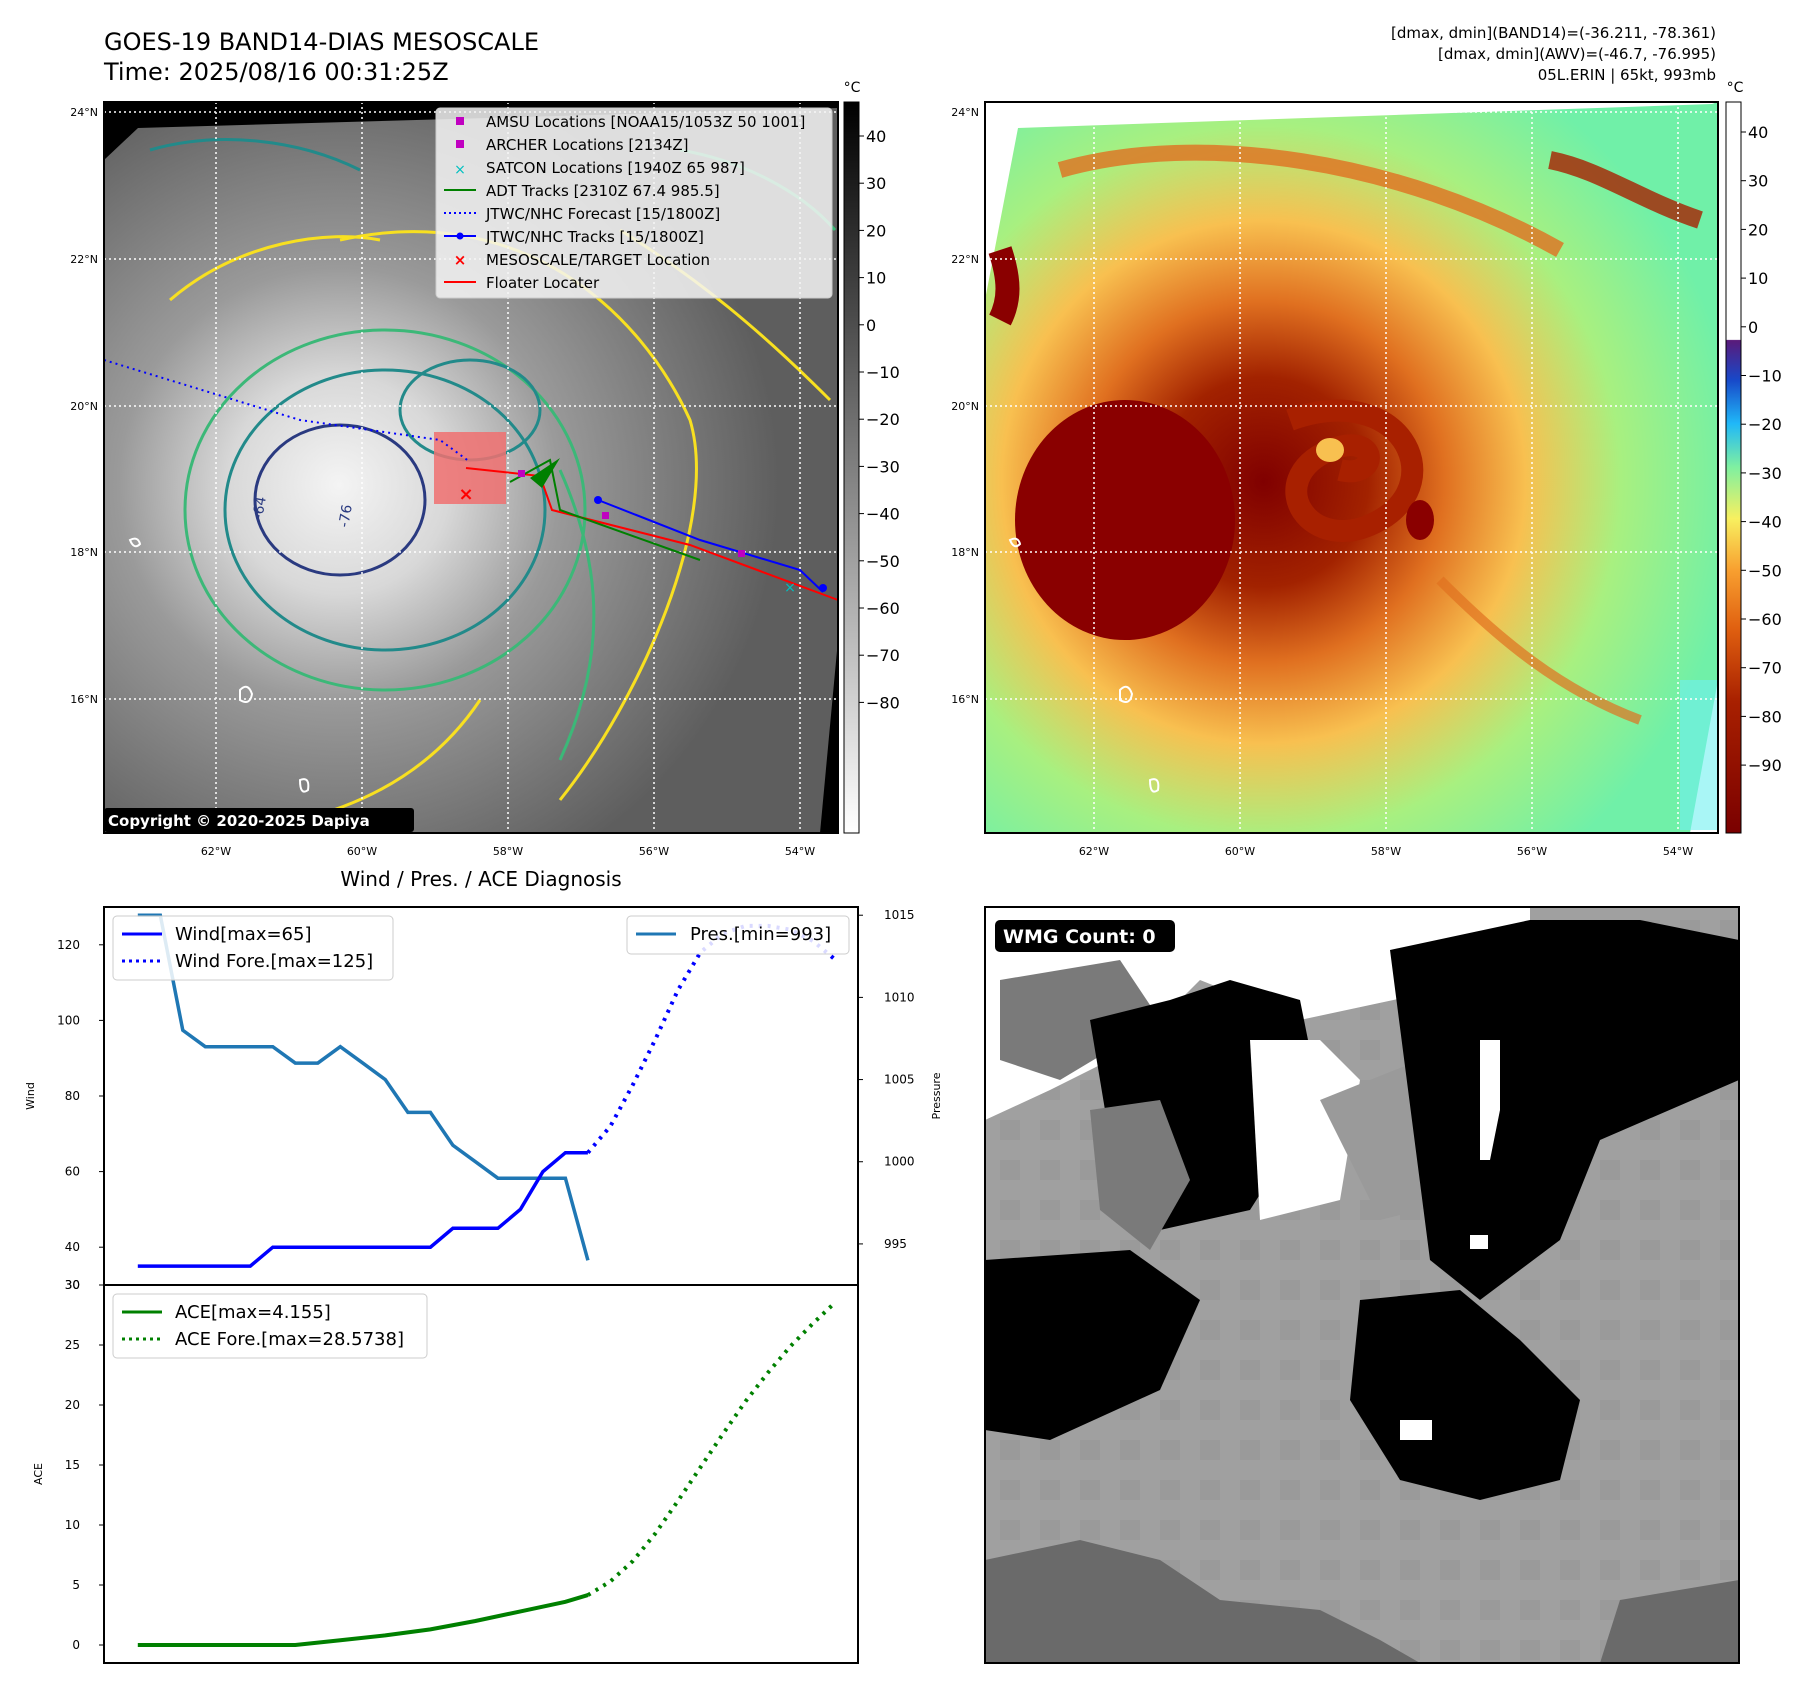  What do you see at coordinates (1765, 716) in the screenshot?
I see `colorbar-color-tick: −80` at bounding box center [1765, 716].